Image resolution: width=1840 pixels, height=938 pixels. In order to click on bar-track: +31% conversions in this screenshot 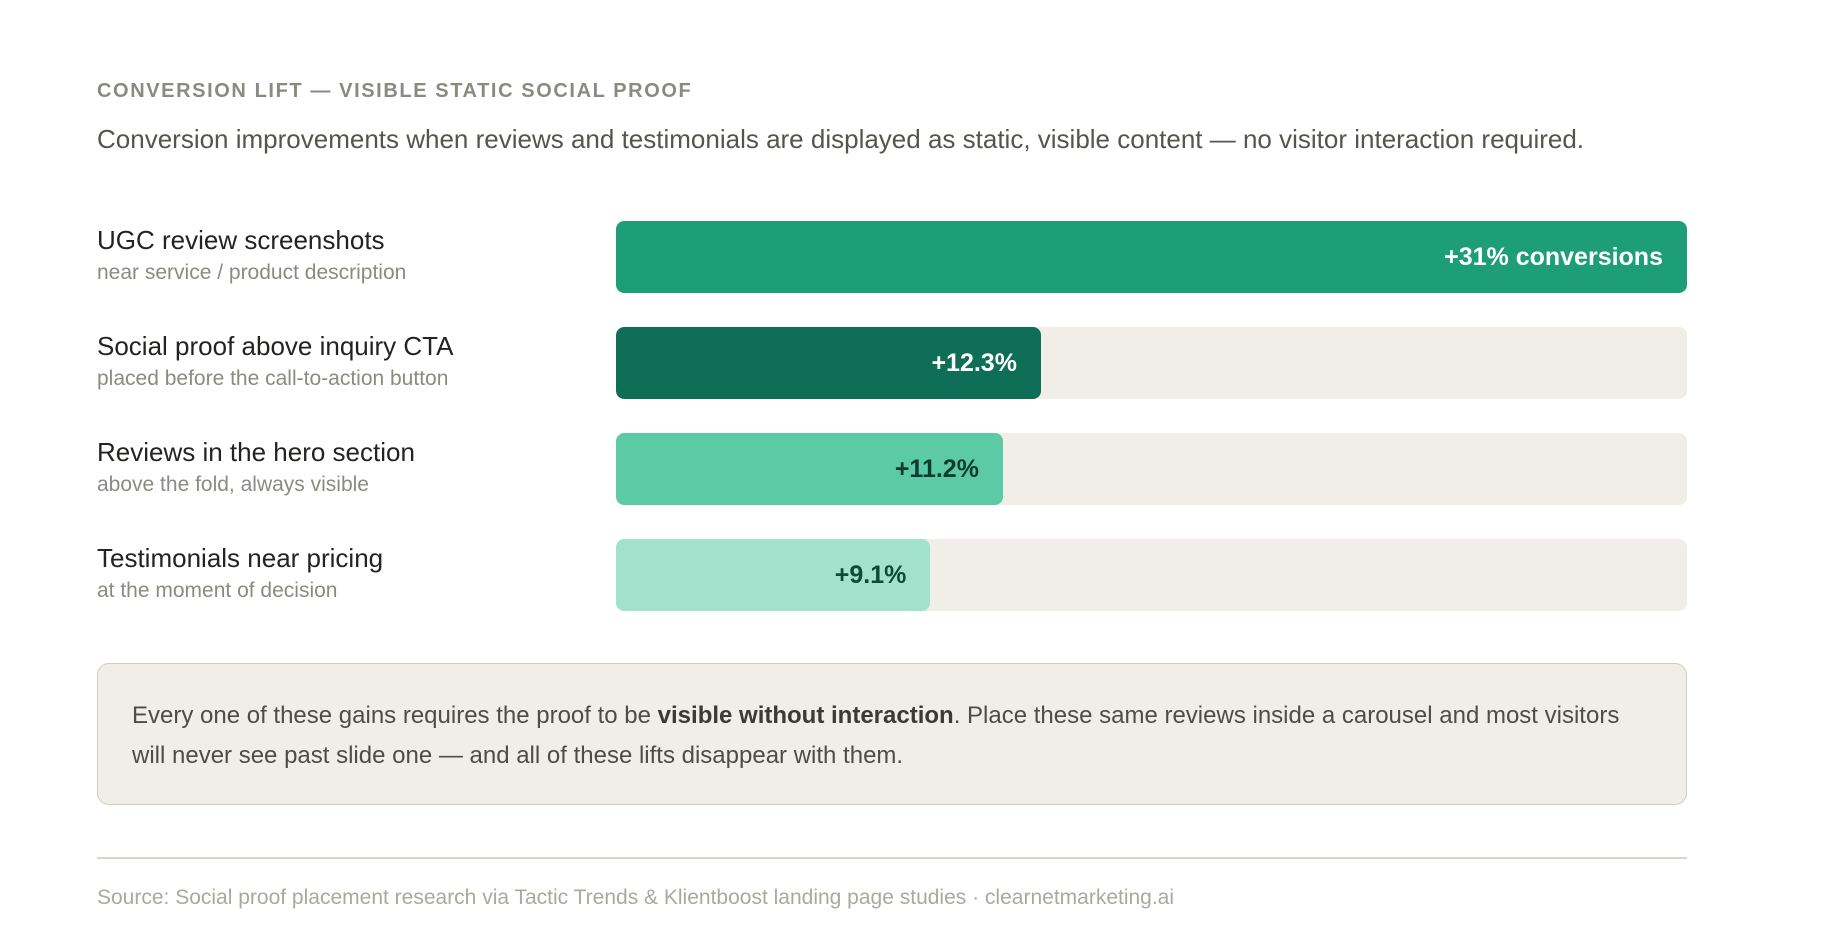, I will do `click(1151, 257)`.